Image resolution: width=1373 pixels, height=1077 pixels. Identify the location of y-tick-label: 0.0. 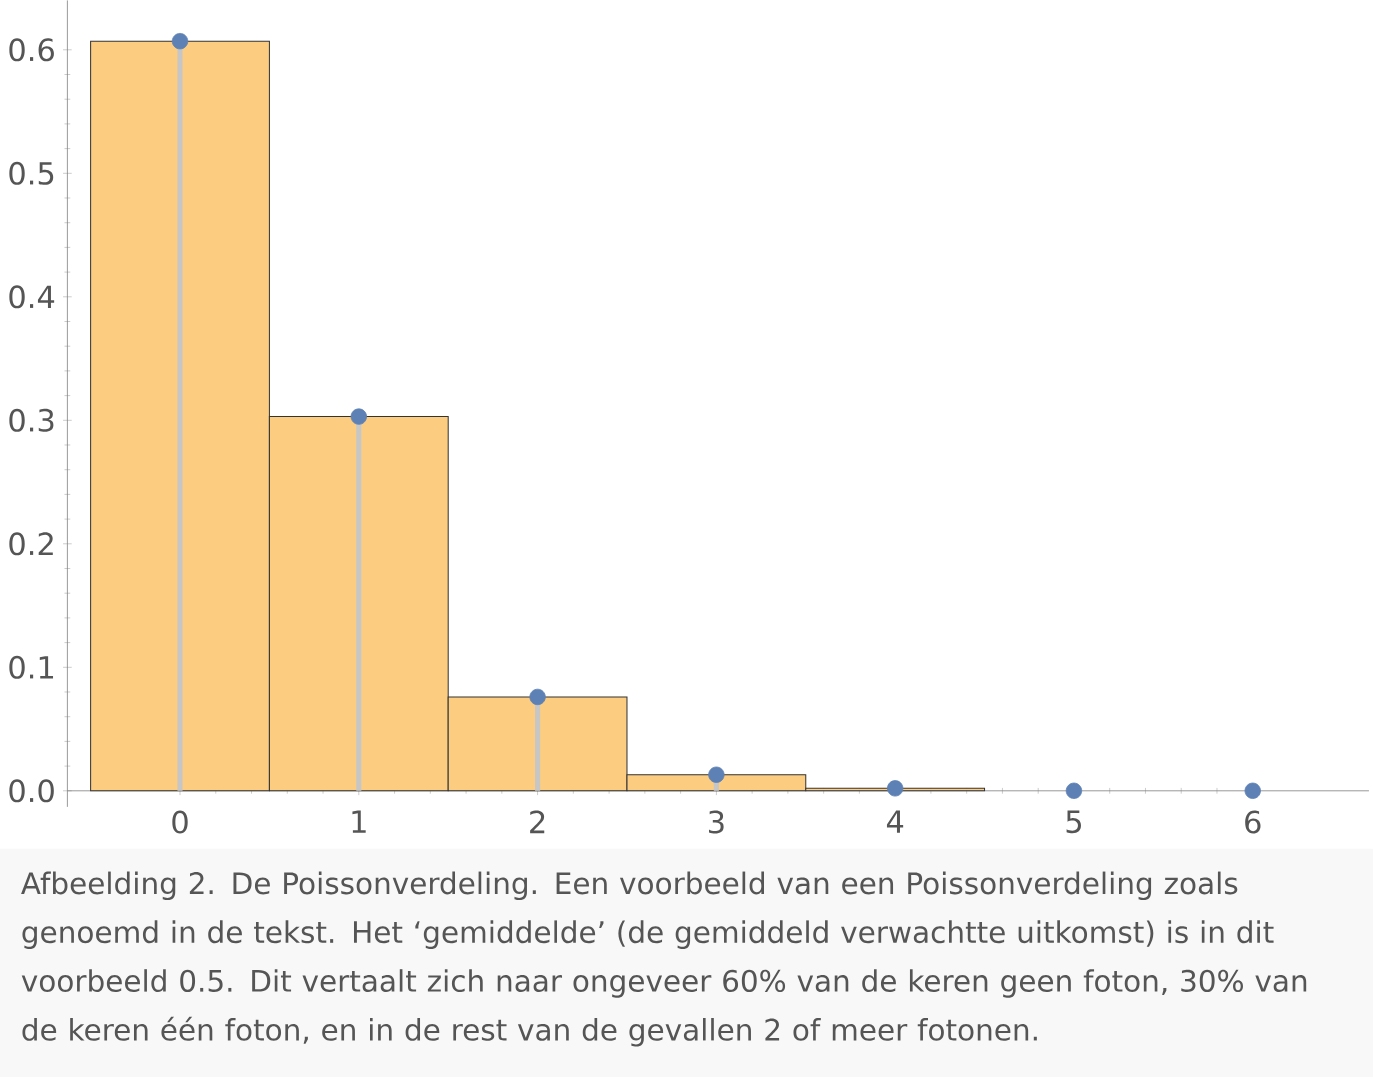
(31, 791).